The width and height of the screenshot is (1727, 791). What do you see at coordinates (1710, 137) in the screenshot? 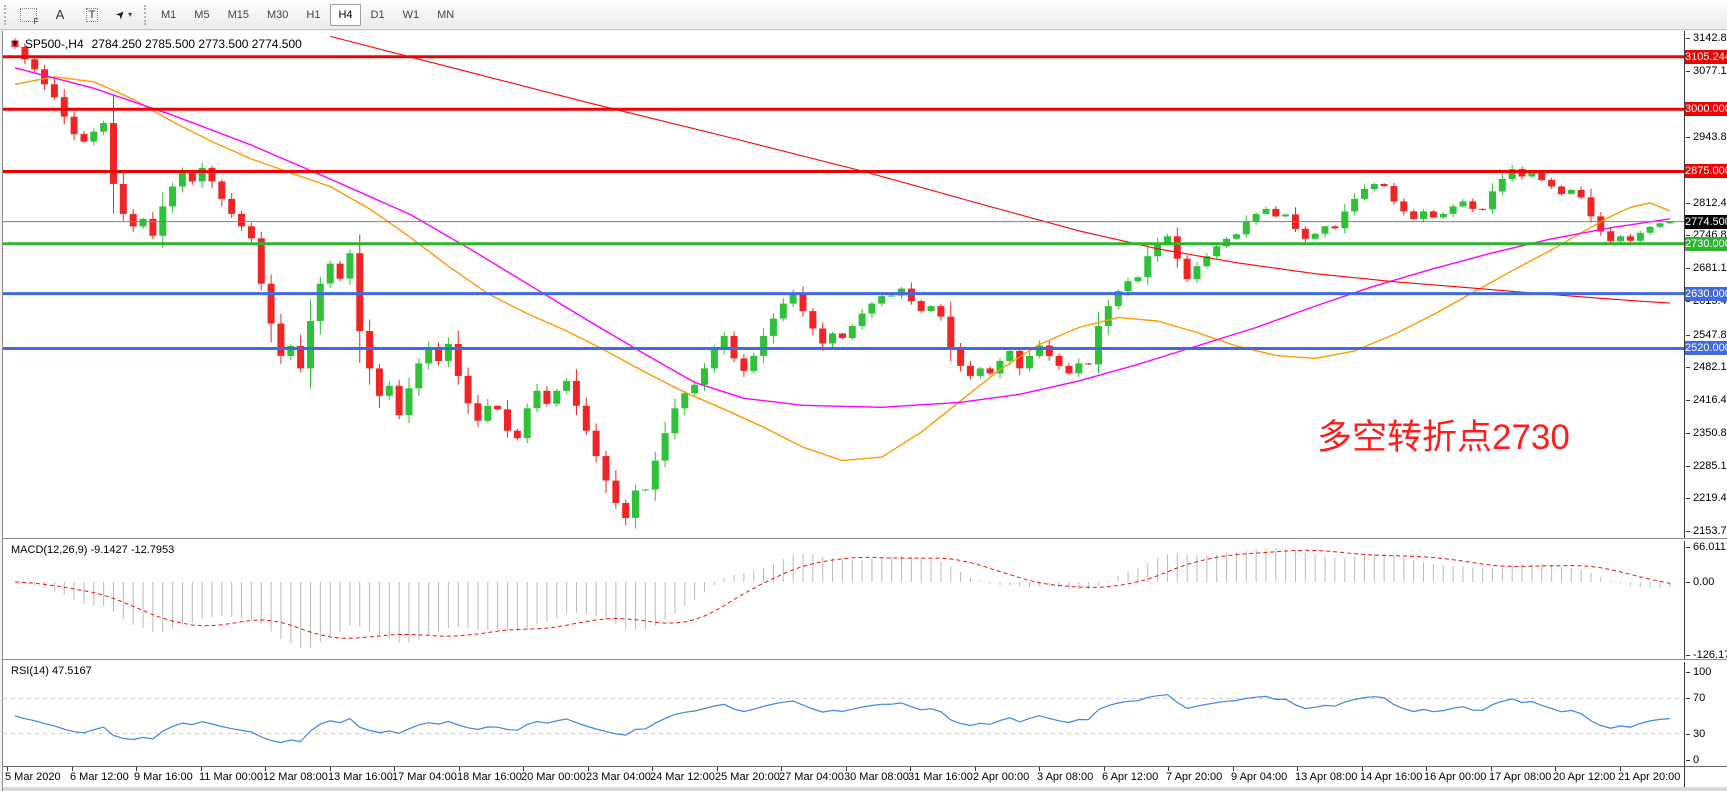
I see `price-tick-label: 2943.820` at bounding box center [1710, 137].